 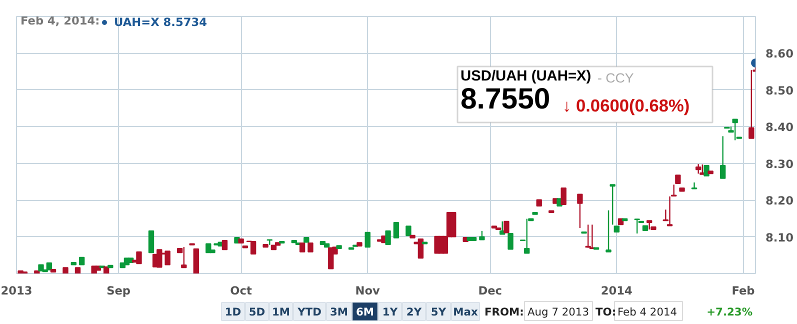 I want to click on y-tick-label: 8.20, so click(x=780, y=201).